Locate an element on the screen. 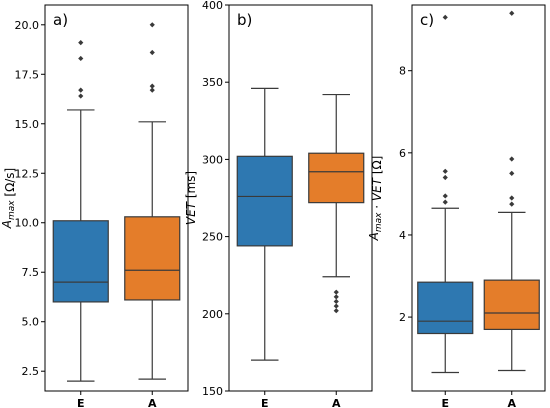 This screenshot has width=550, height=408. y-tick-label: 200 is located at coordinates (212, 314).